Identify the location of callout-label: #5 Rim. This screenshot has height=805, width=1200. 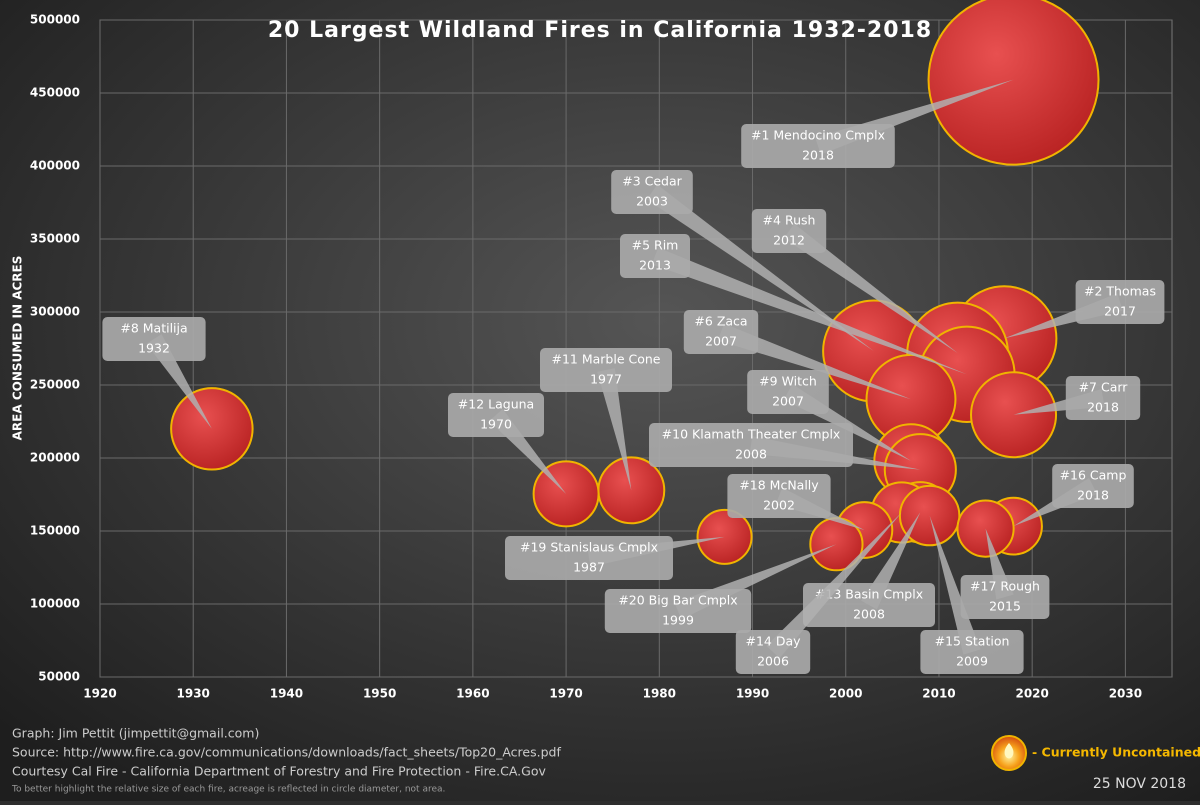
(655, 245).